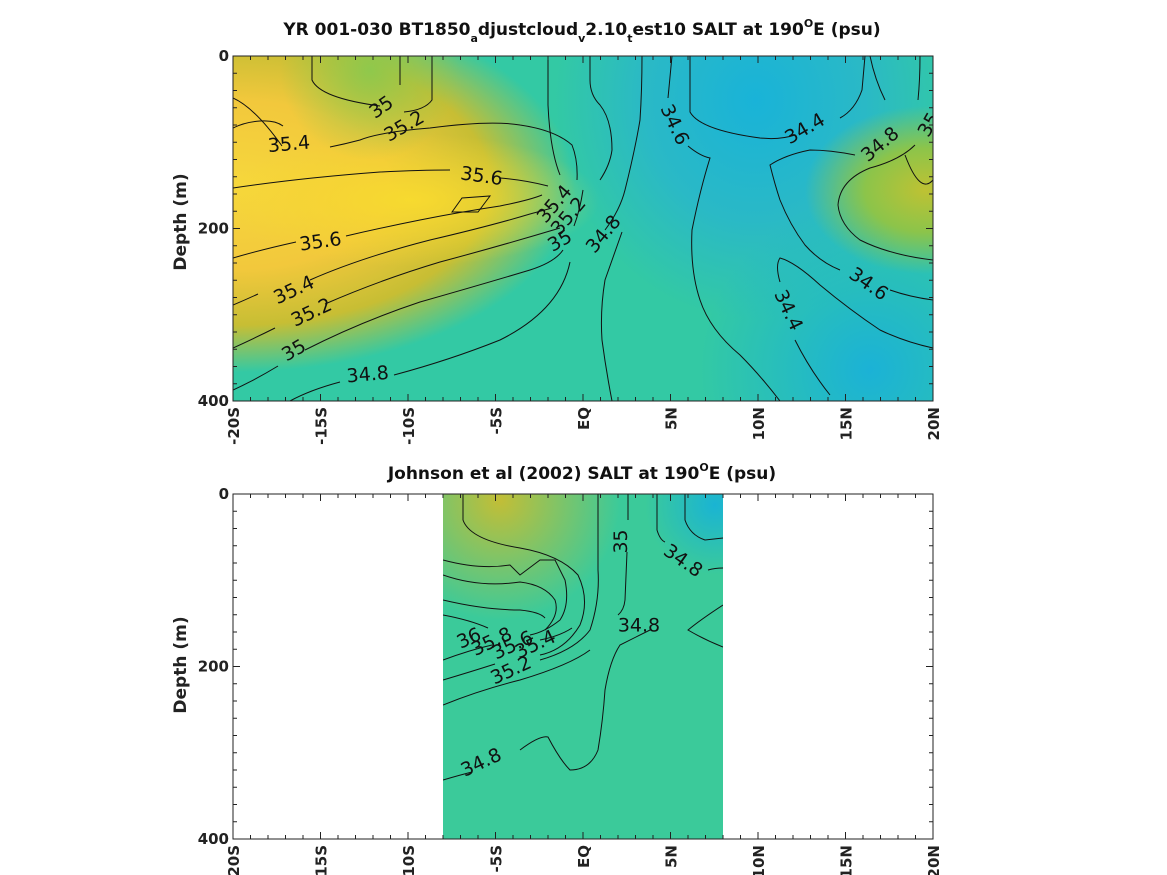 This screenshot has height=875, width=1167. What do you see at coordinates (289, 145) in the screenshot?
I see `contour-label: 35.4` at bounding box center [289, 145].